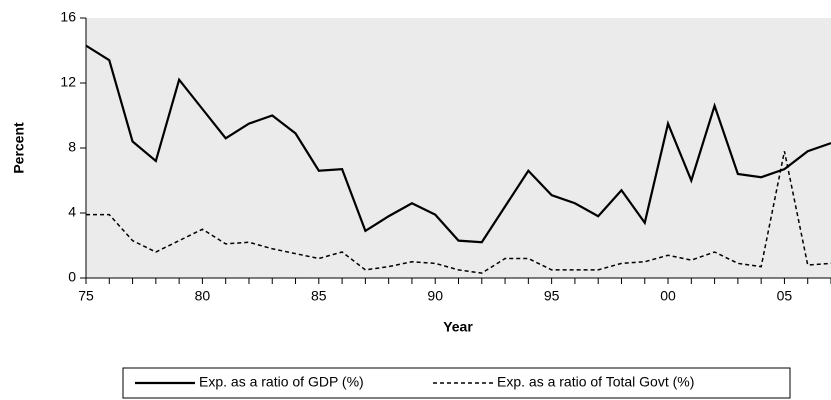  I want to click on x-tick-label: 75, so click(86, 296).